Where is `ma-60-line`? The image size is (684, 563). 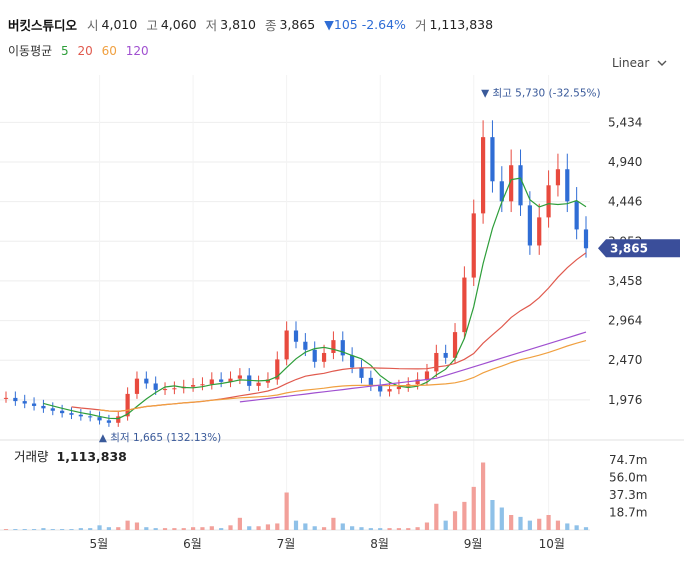 ma-60-line is located at coordinates (343, 376).